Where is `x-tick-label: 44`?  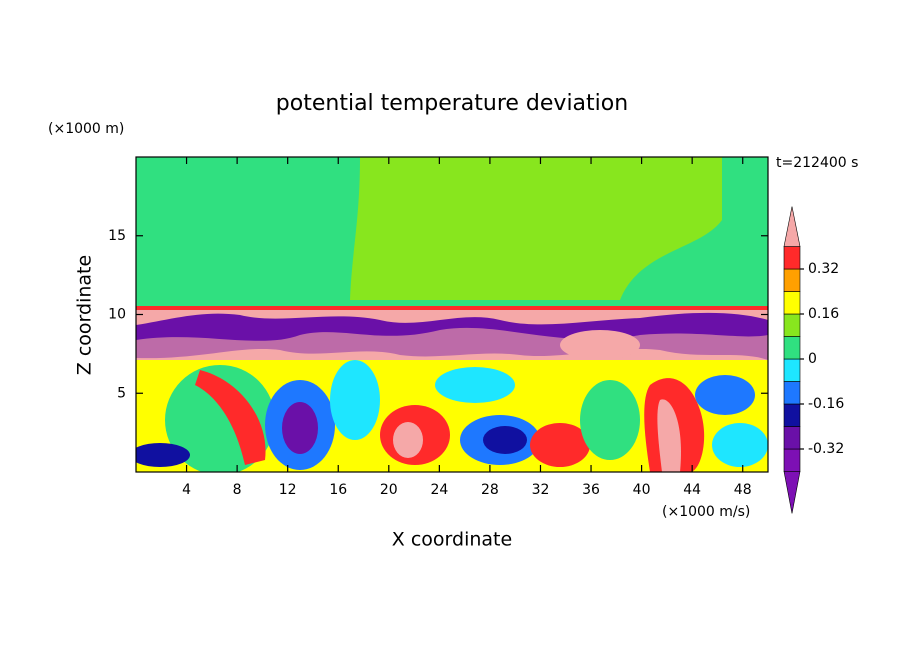 x-tick-label: 44 is located at coordinates (692, 490).